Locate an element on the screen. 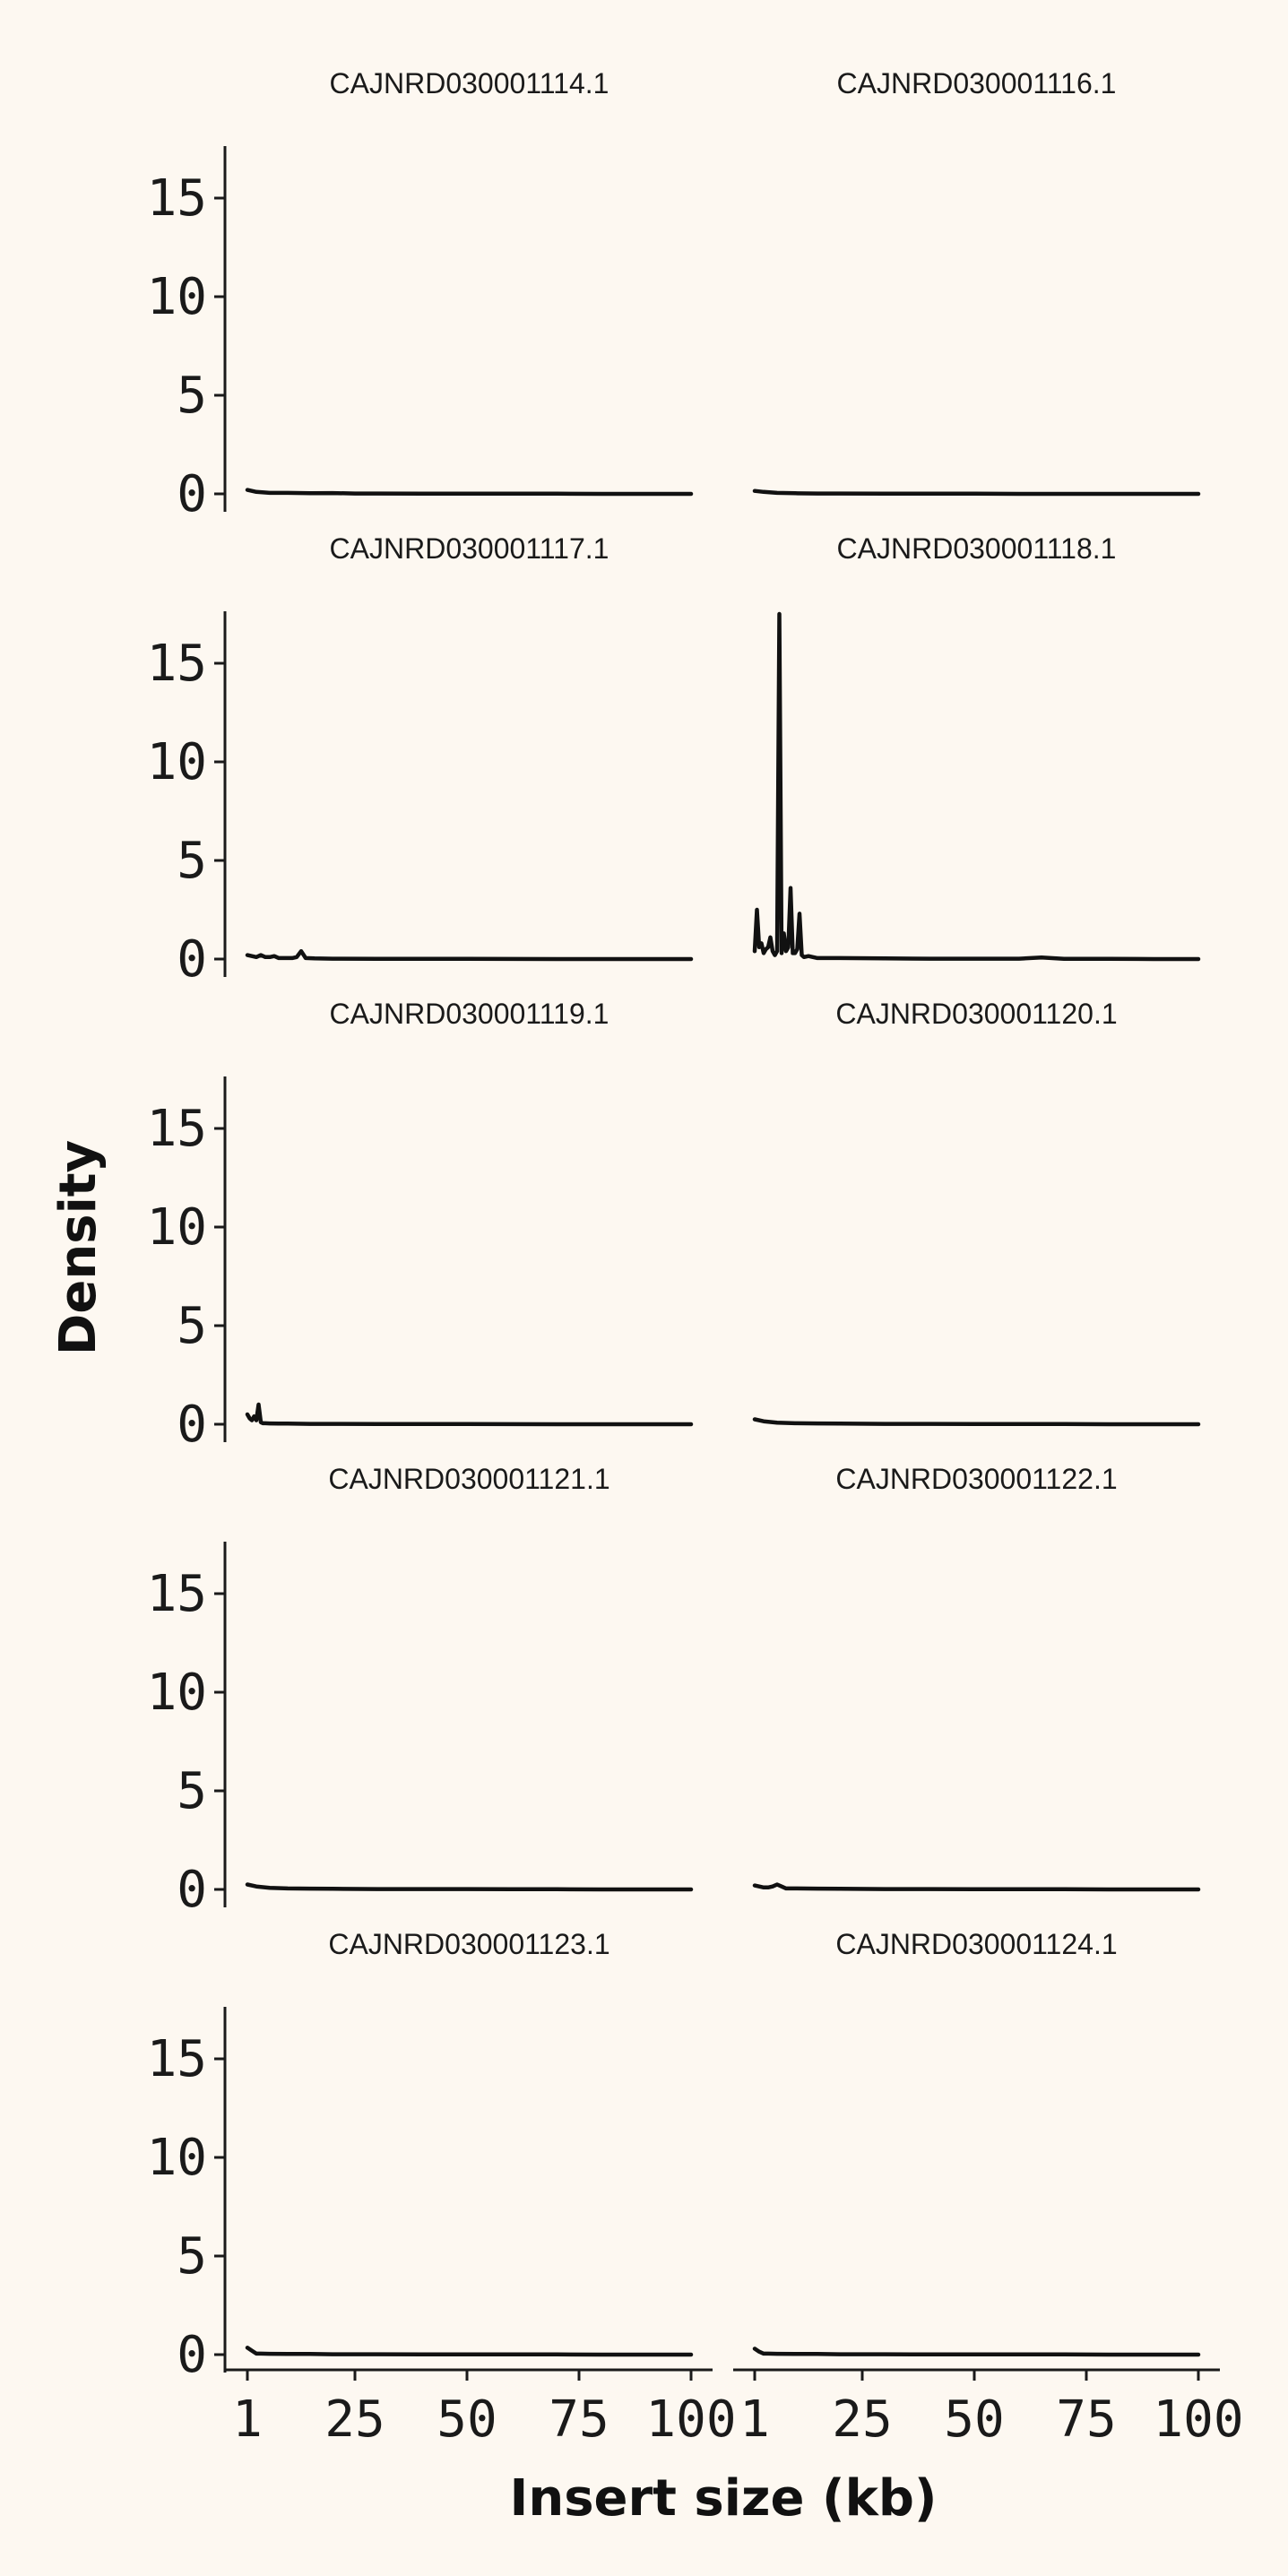 This screenshot has width=1288, height=2576. facet-panel: CAJNRD030001121.1 0 5 10 15 is located at coordinates (420, 1691).